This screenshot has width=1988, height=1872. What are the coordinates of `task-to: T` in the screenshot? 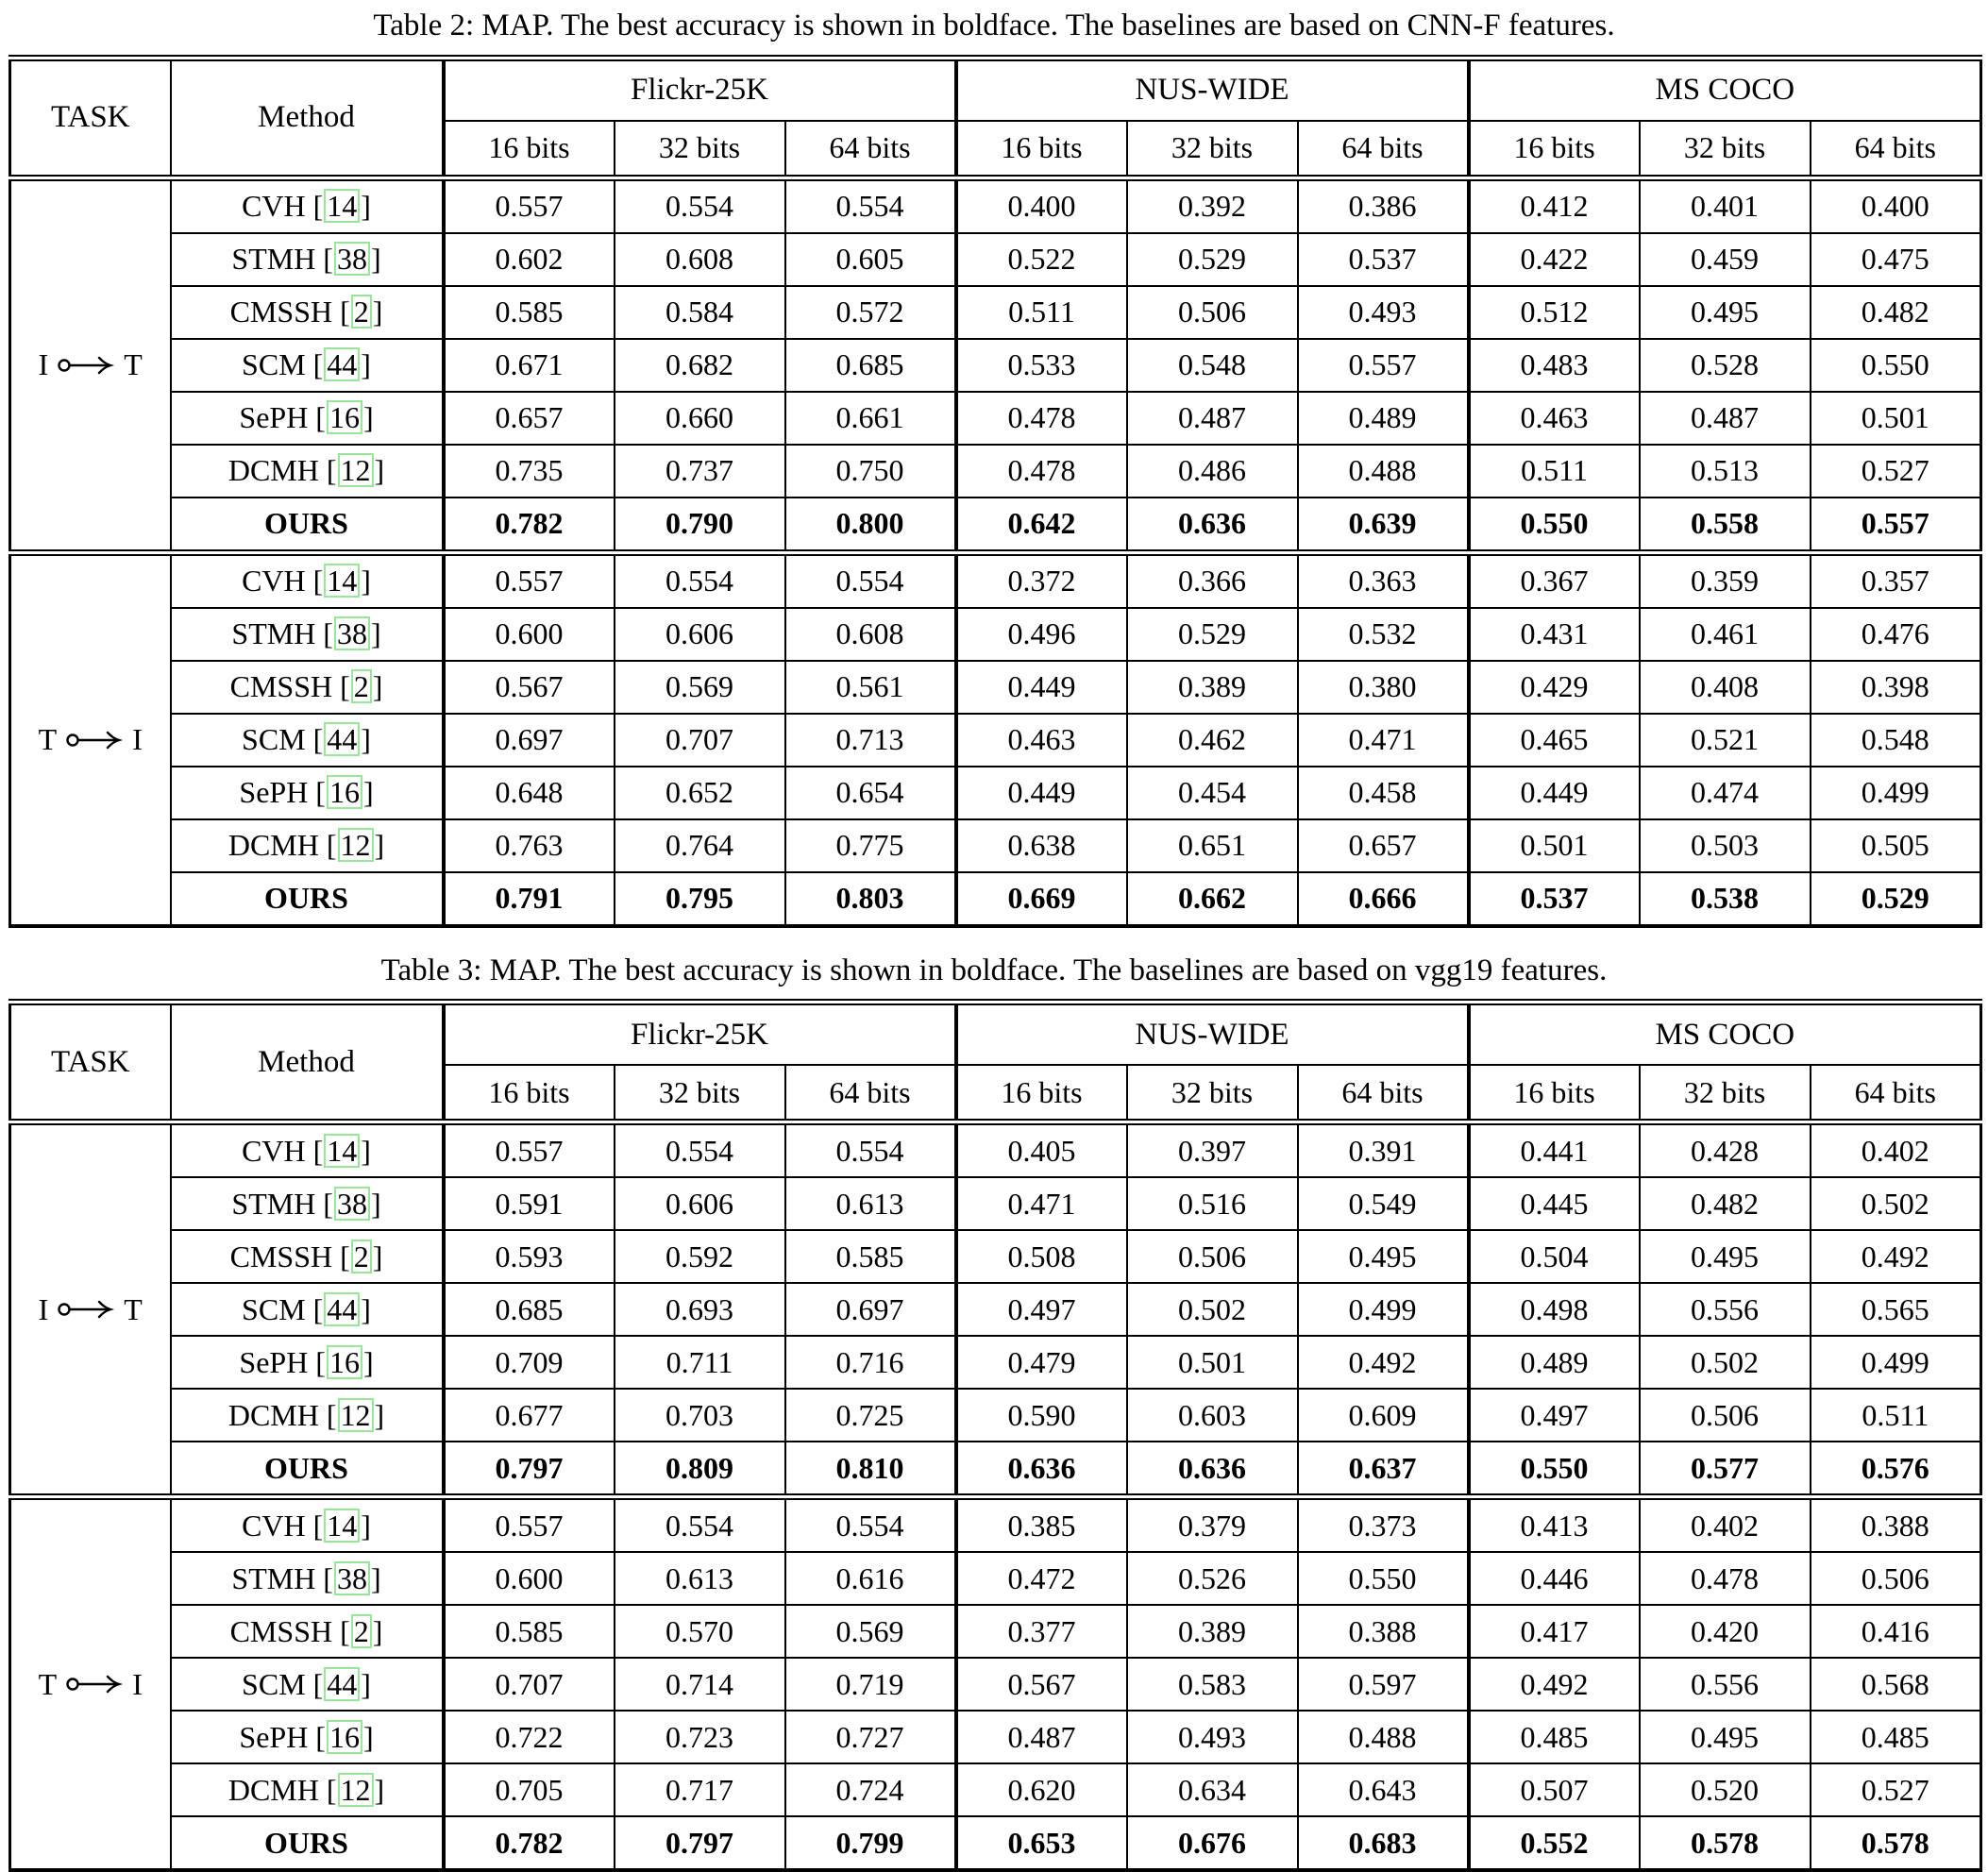 It's located at (133, 1308).